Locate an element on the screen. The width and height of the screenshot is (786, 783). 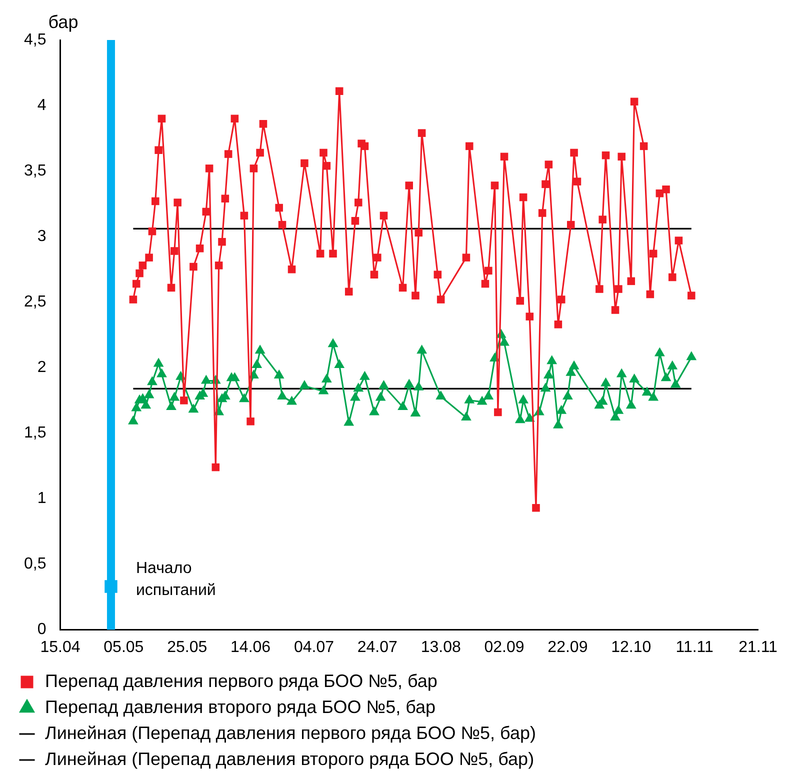
x-tick-label: 12.10 is located at coordinates (631, 647).